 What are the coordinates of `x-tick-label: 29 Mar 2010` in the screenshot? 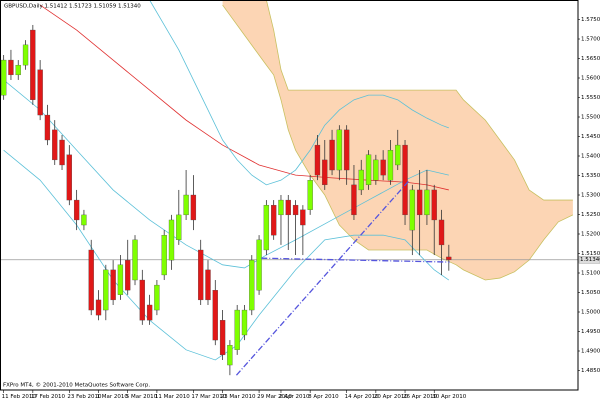 It's located at (274, 397).